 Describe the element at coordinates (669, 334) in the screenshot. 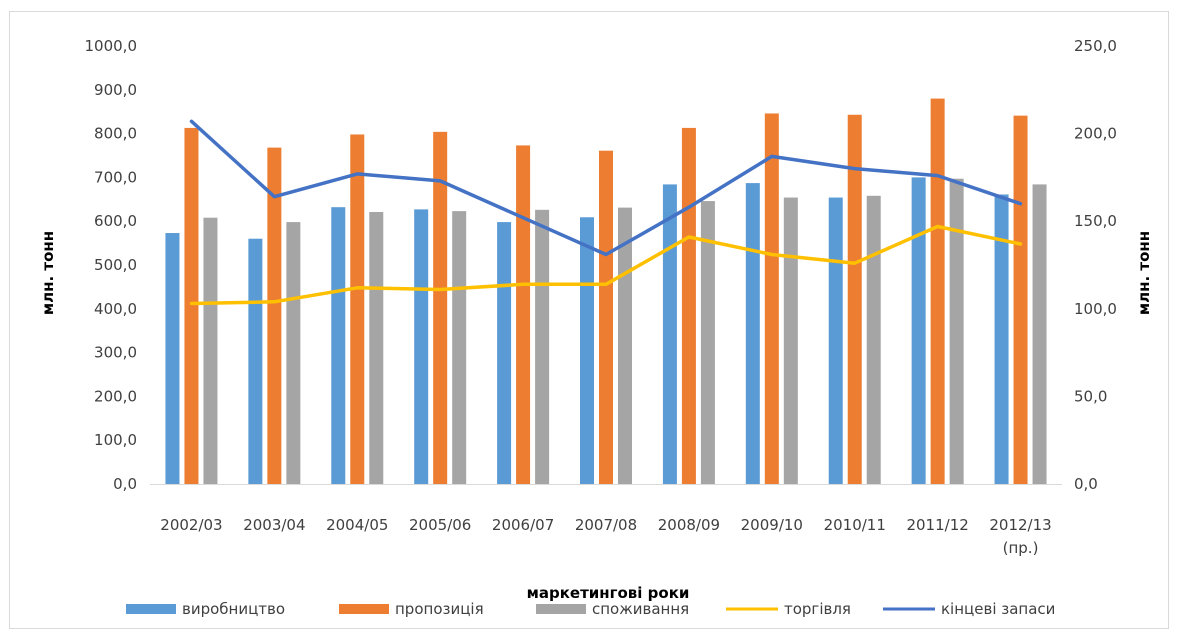

I see `bar-виробництво-2008-09` at that location.